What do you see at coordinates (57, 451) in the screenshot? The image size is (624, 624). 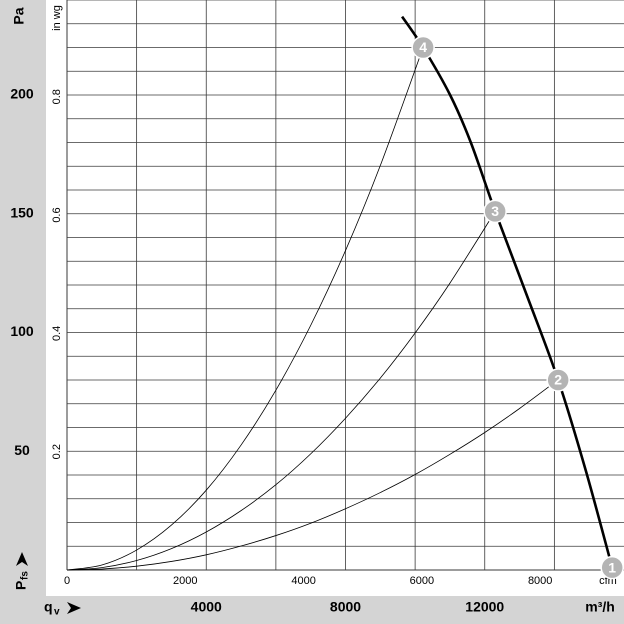 I see `y2-tick-label: 0.2` at bounding box center [57, 451].